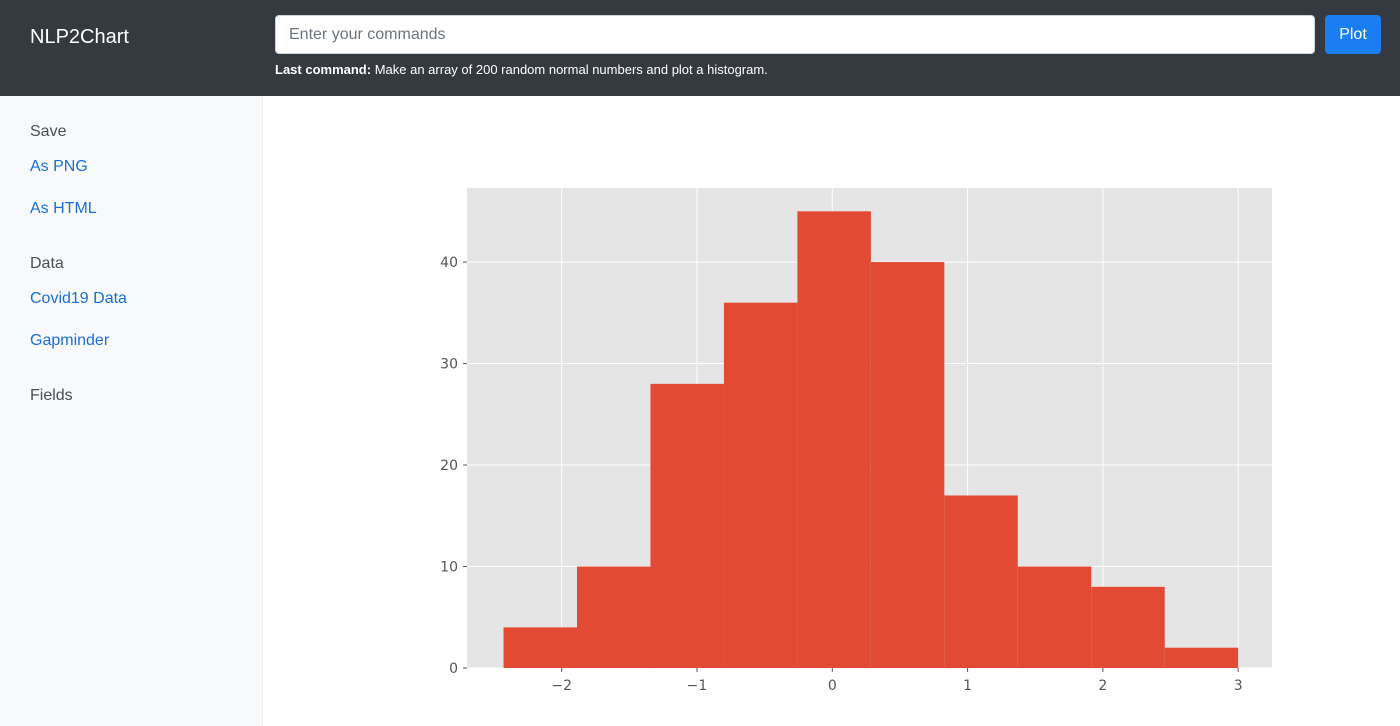  I want to click on sidebar-heading-save: Save, so click(48, 131).